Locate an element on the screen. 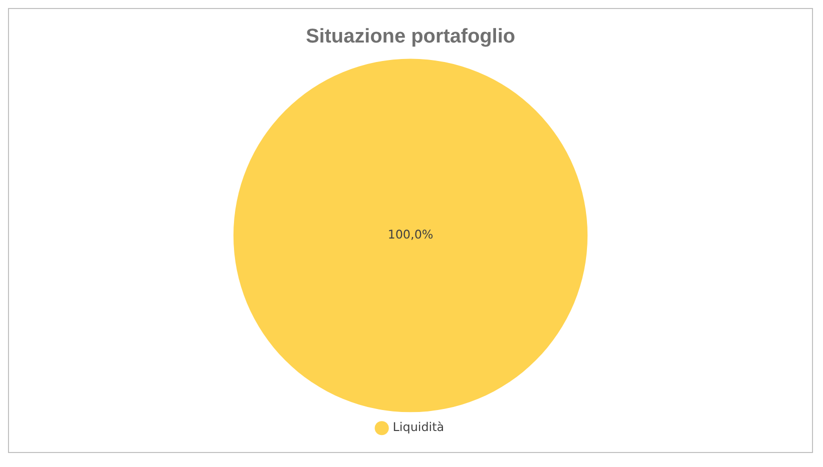  legend-label: Liquidità is located at coordinates (418, 427).